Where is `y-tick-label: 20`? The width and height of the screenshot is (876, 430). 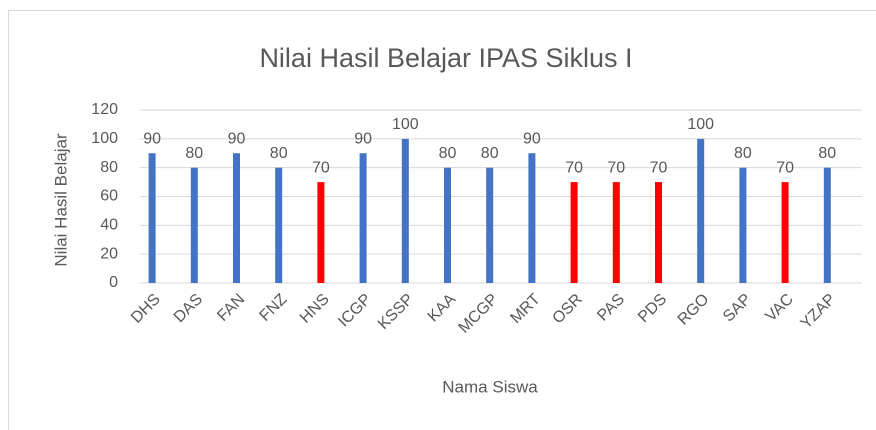
y-tick-label: 20 is located at coordinates (109, 253).